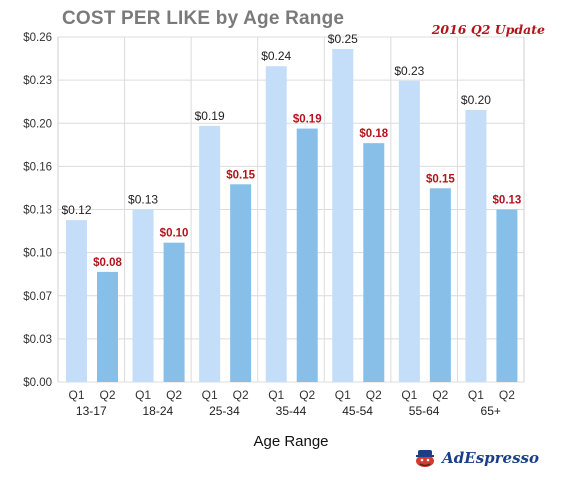  I want to click on mascot-icon, so click(425, 458).